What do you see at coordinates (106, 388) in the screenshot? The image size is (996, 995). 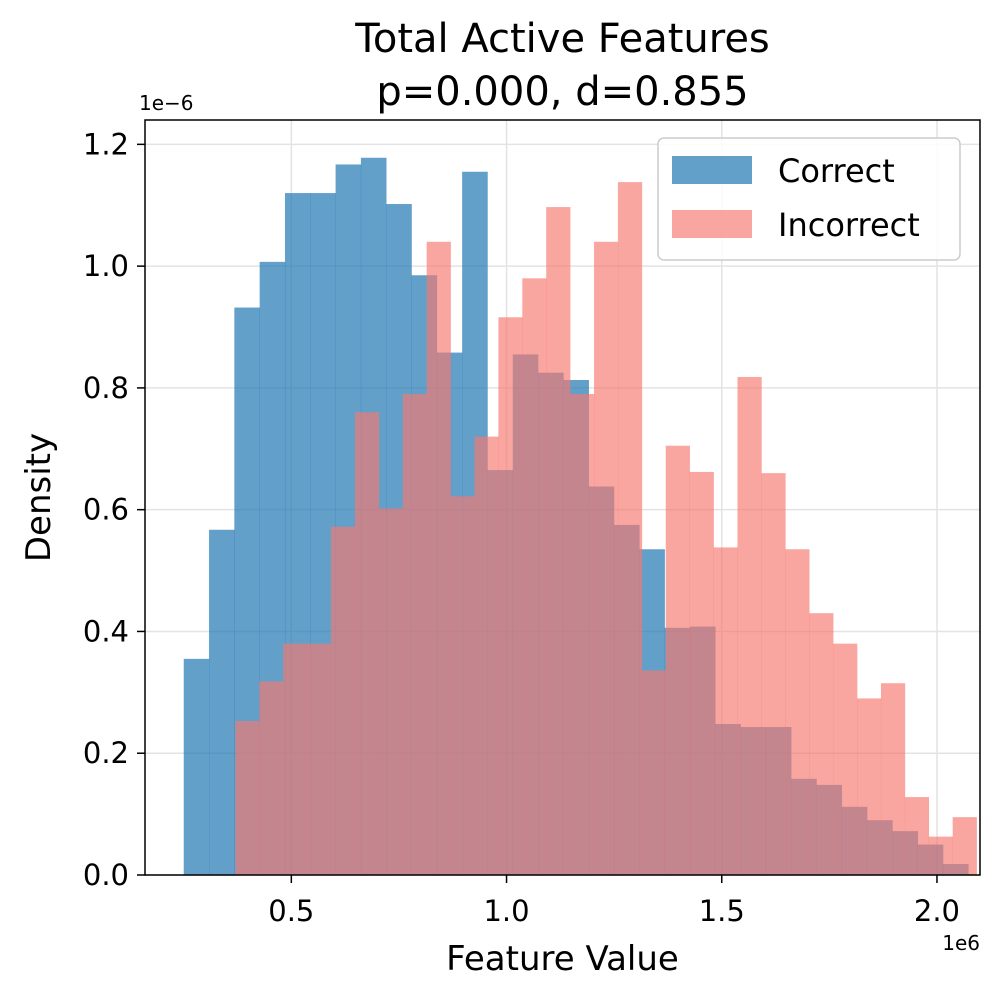 I see `y-tick-label: 0.8` at bounding box center [106, 388].